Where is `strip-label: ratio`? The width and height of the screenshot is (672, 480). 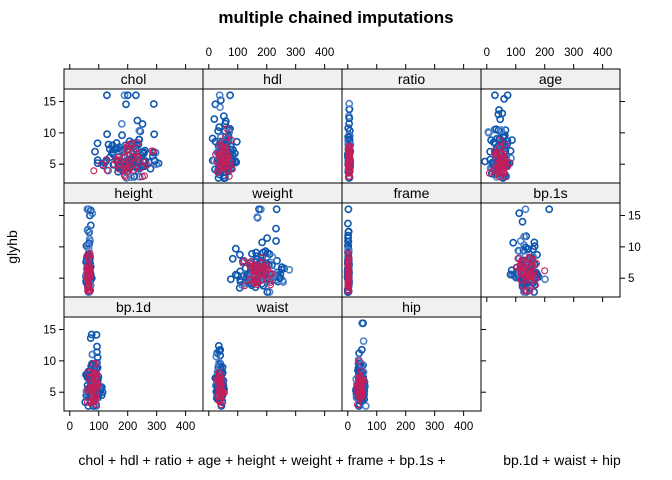 strip-label: ratio is located at coordinates (411, 79).